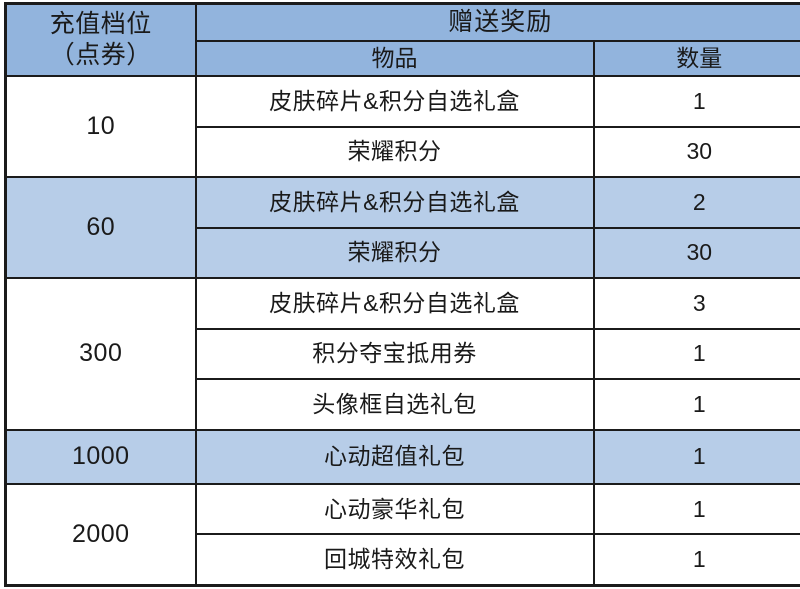  Describe the element at coordinates (100, 456) in the screenshot. I see `tier-cell: 1000` at that location.